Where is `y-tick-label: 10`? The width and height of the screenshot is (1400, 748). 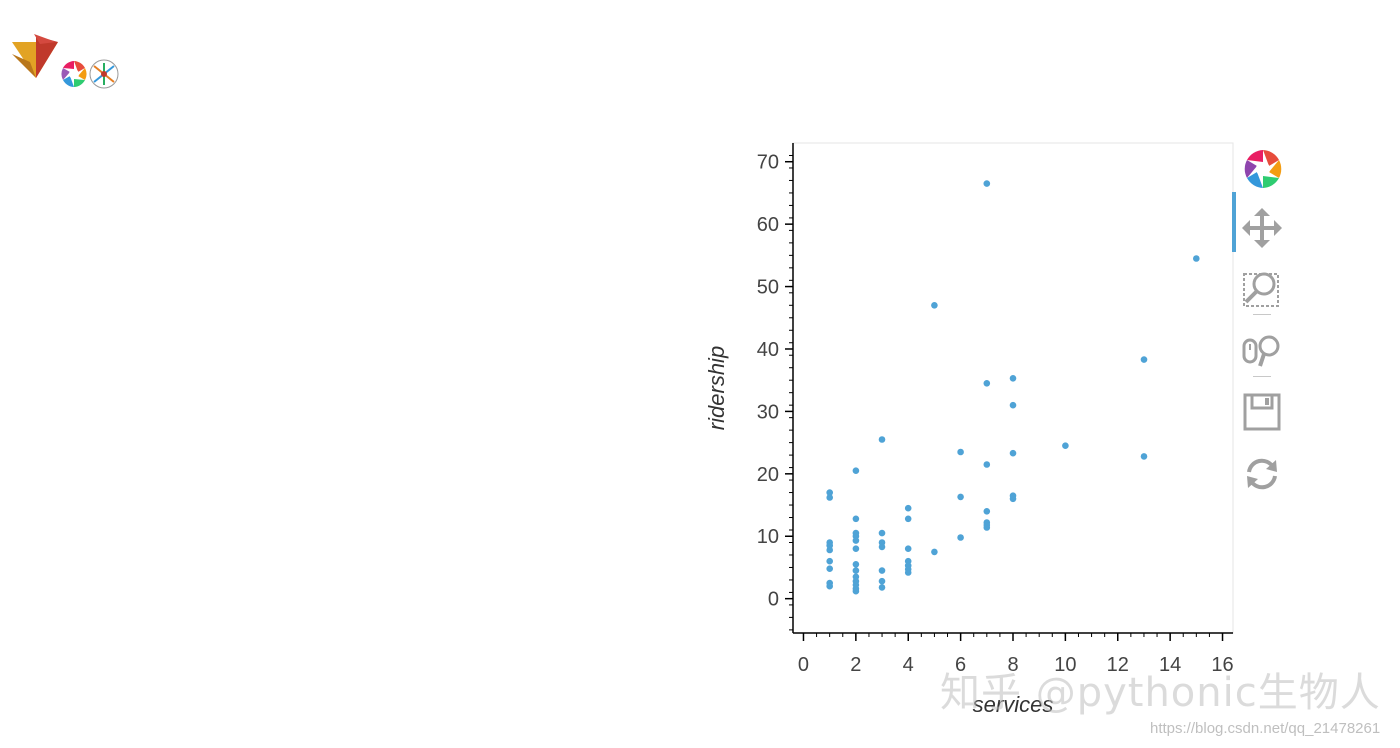
y-tick-label: 10 is located at coordinates (768, 537).